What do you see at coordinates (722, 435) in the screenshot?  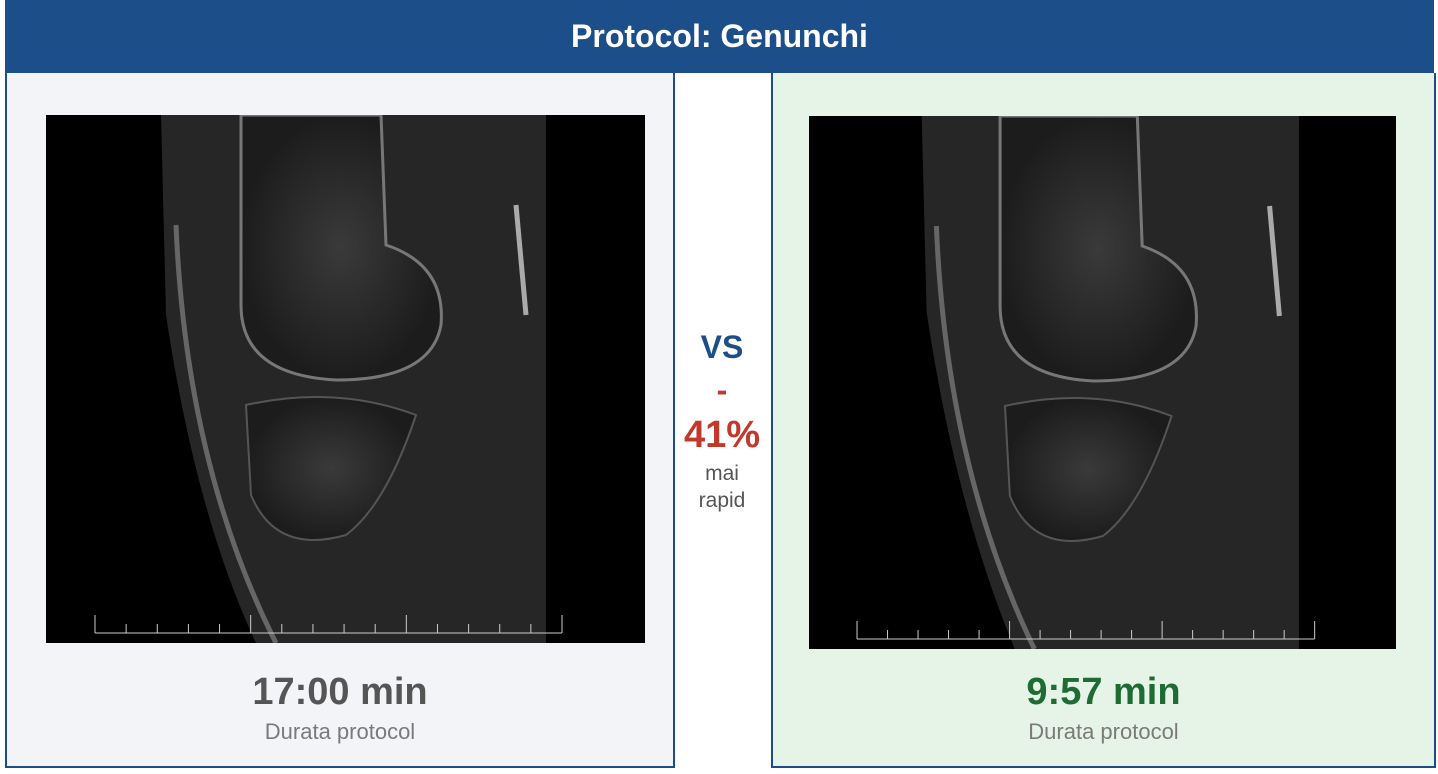 I see `percent: 41%` at bounding box center [722, 435].